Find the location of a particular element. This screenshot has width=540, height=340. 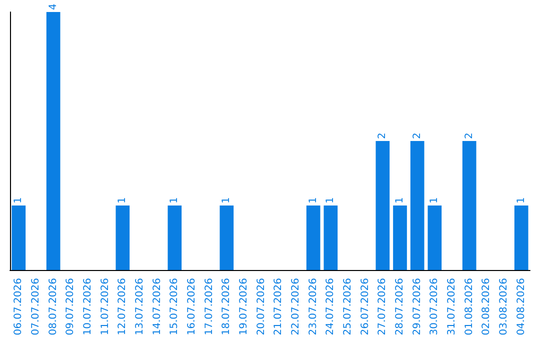

x-tick-label: 19.07.2026 is located at coordinates (244, 307).